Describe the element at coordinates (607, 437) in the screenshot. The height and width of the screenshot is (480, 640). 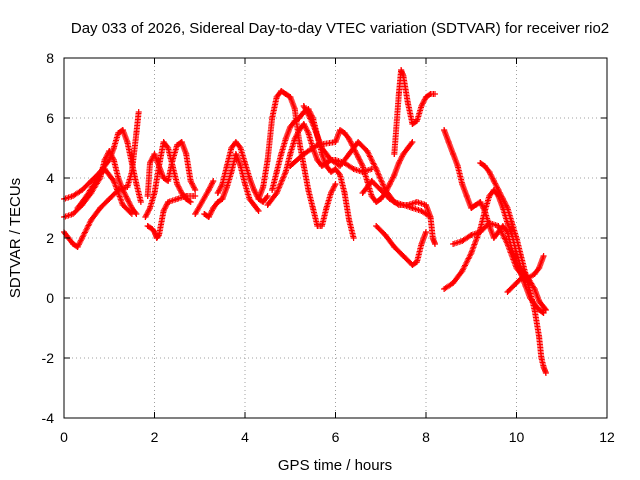
I see `x-tick-label: 12` at that location.